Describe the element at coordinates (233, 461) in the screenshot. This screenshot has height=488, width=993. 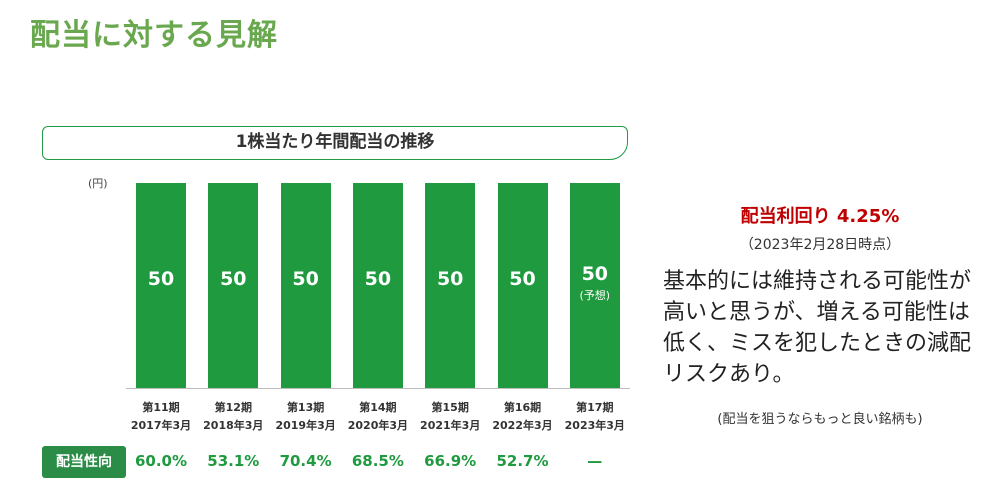
I see `payout-ratio-value: 53.1%` at that location.